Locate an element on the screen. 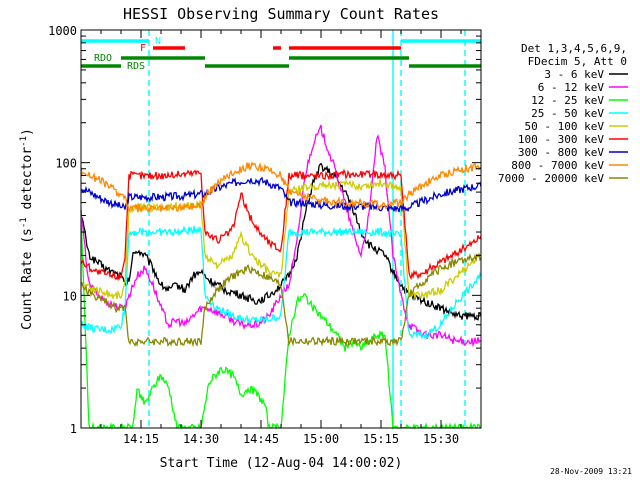 The image size is (640, 480). flag-f-label: F is located at coordinates (143, 48).